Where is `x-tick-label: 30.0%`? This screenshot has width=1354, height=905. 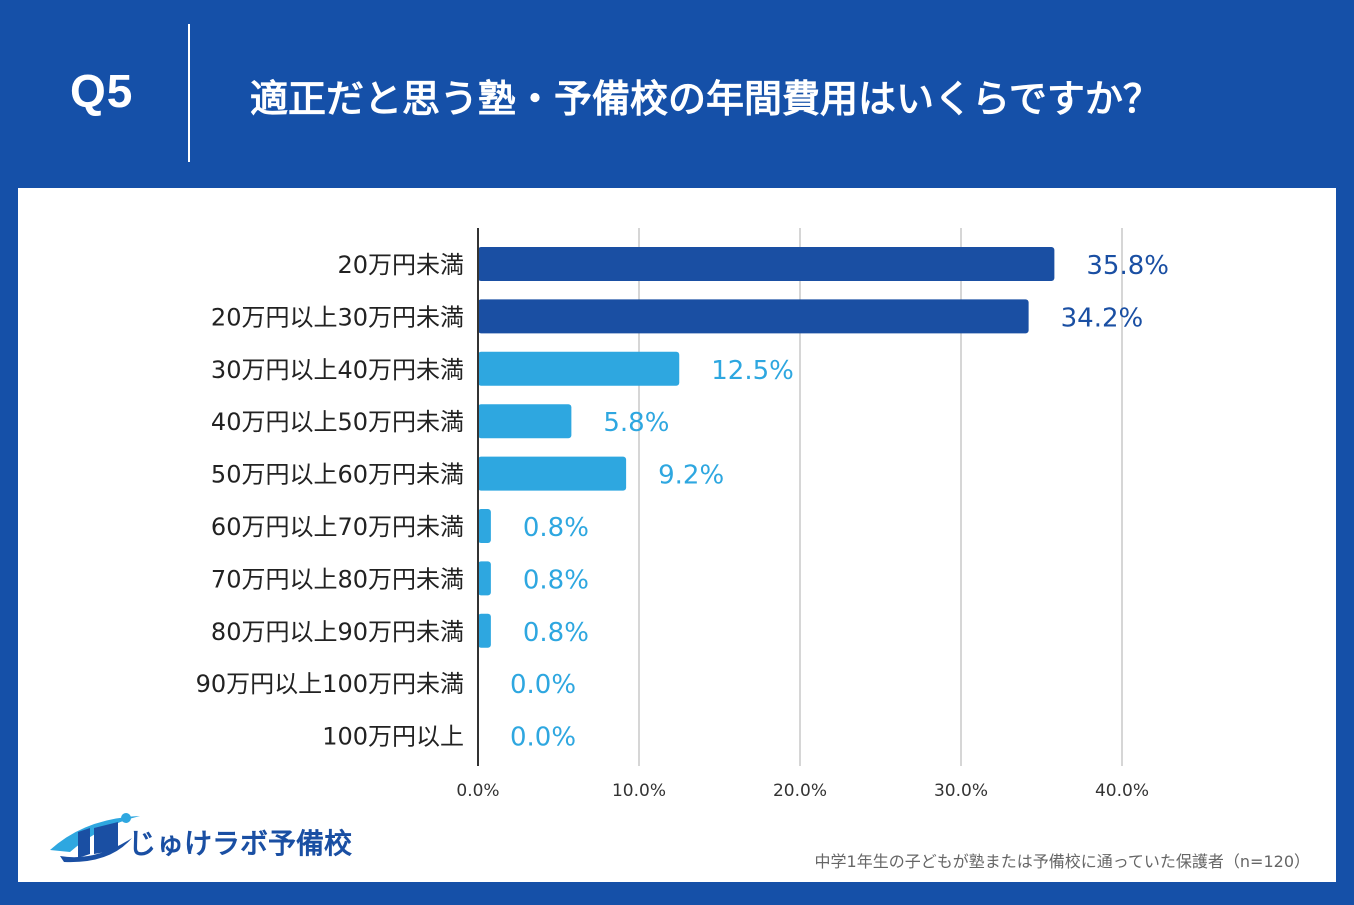 x-tick-label: 30.0% is located at coordinates (961, 791).